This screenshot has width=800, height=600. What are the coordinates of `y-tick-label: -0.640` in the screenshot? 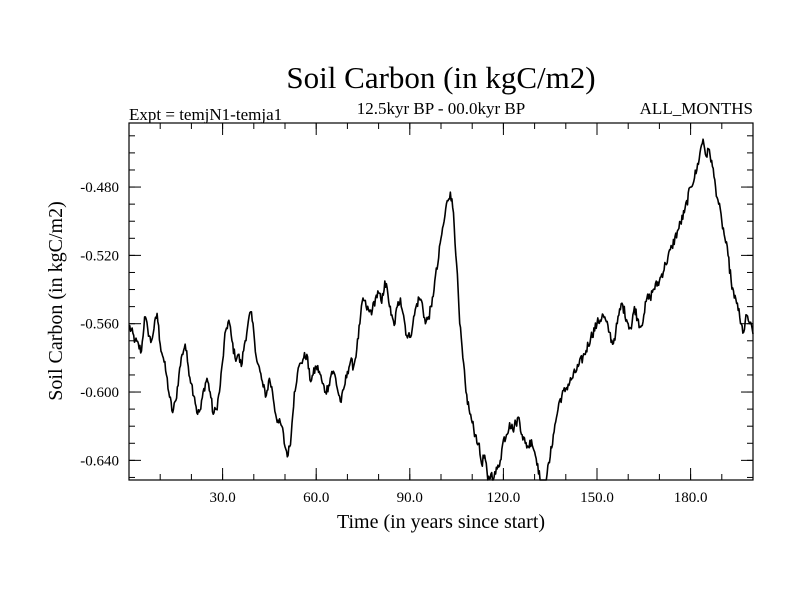 It's located at (99, 461).